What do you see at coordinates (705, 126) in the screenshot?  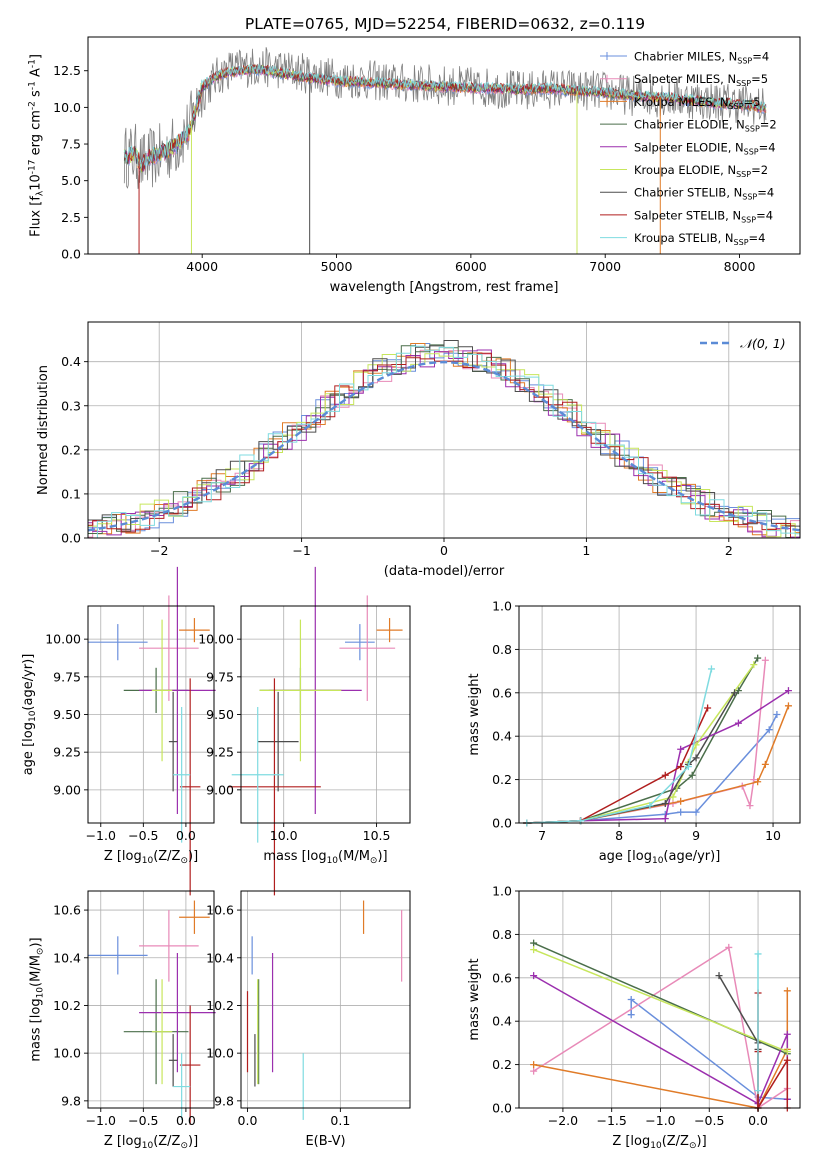 I see `legend-label-chab_elodie: Chabrier ELODIE, NSSP=2` at bounding box center [705, 126].